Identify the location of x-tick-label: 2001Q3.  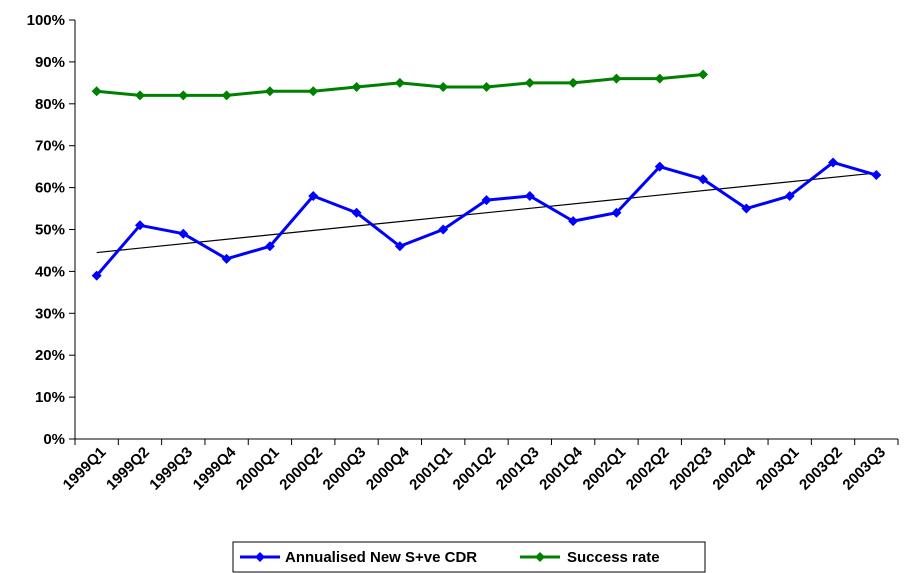
(518, 469).